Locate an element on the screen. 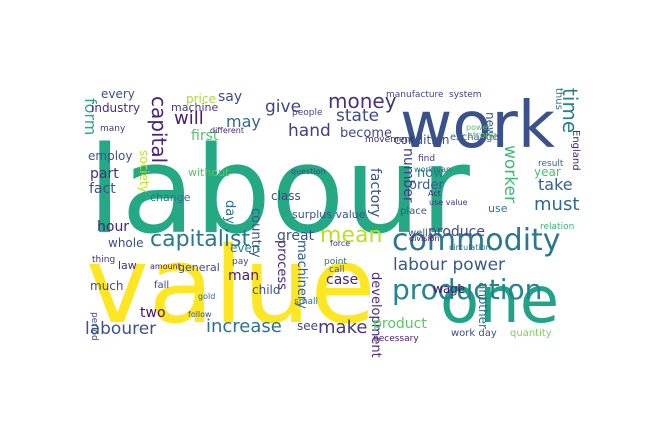  cloud-word-may: may is located at coordinates (243, 121).